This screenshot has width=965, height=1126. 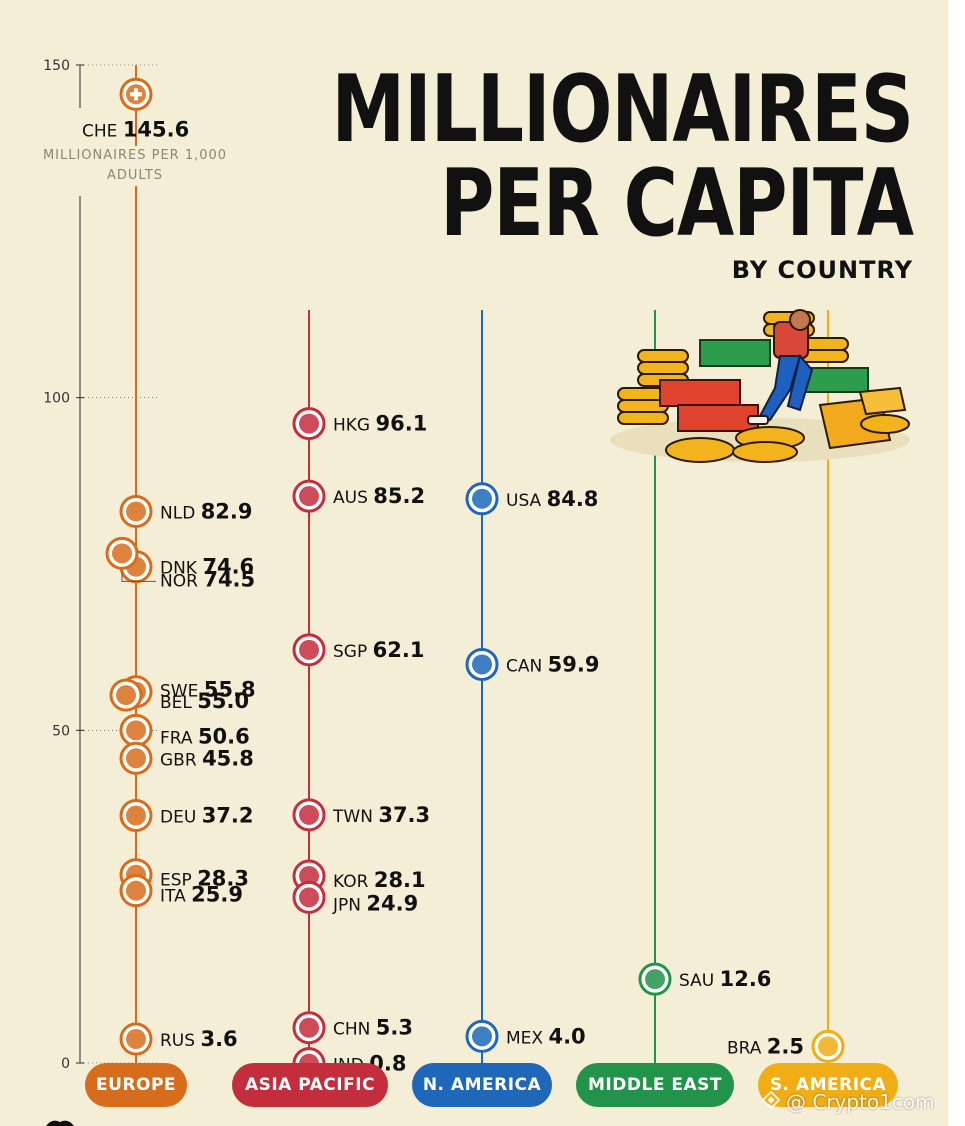 I want to click on point-label-che: CHE 145.6, so click(x=135, y=129).